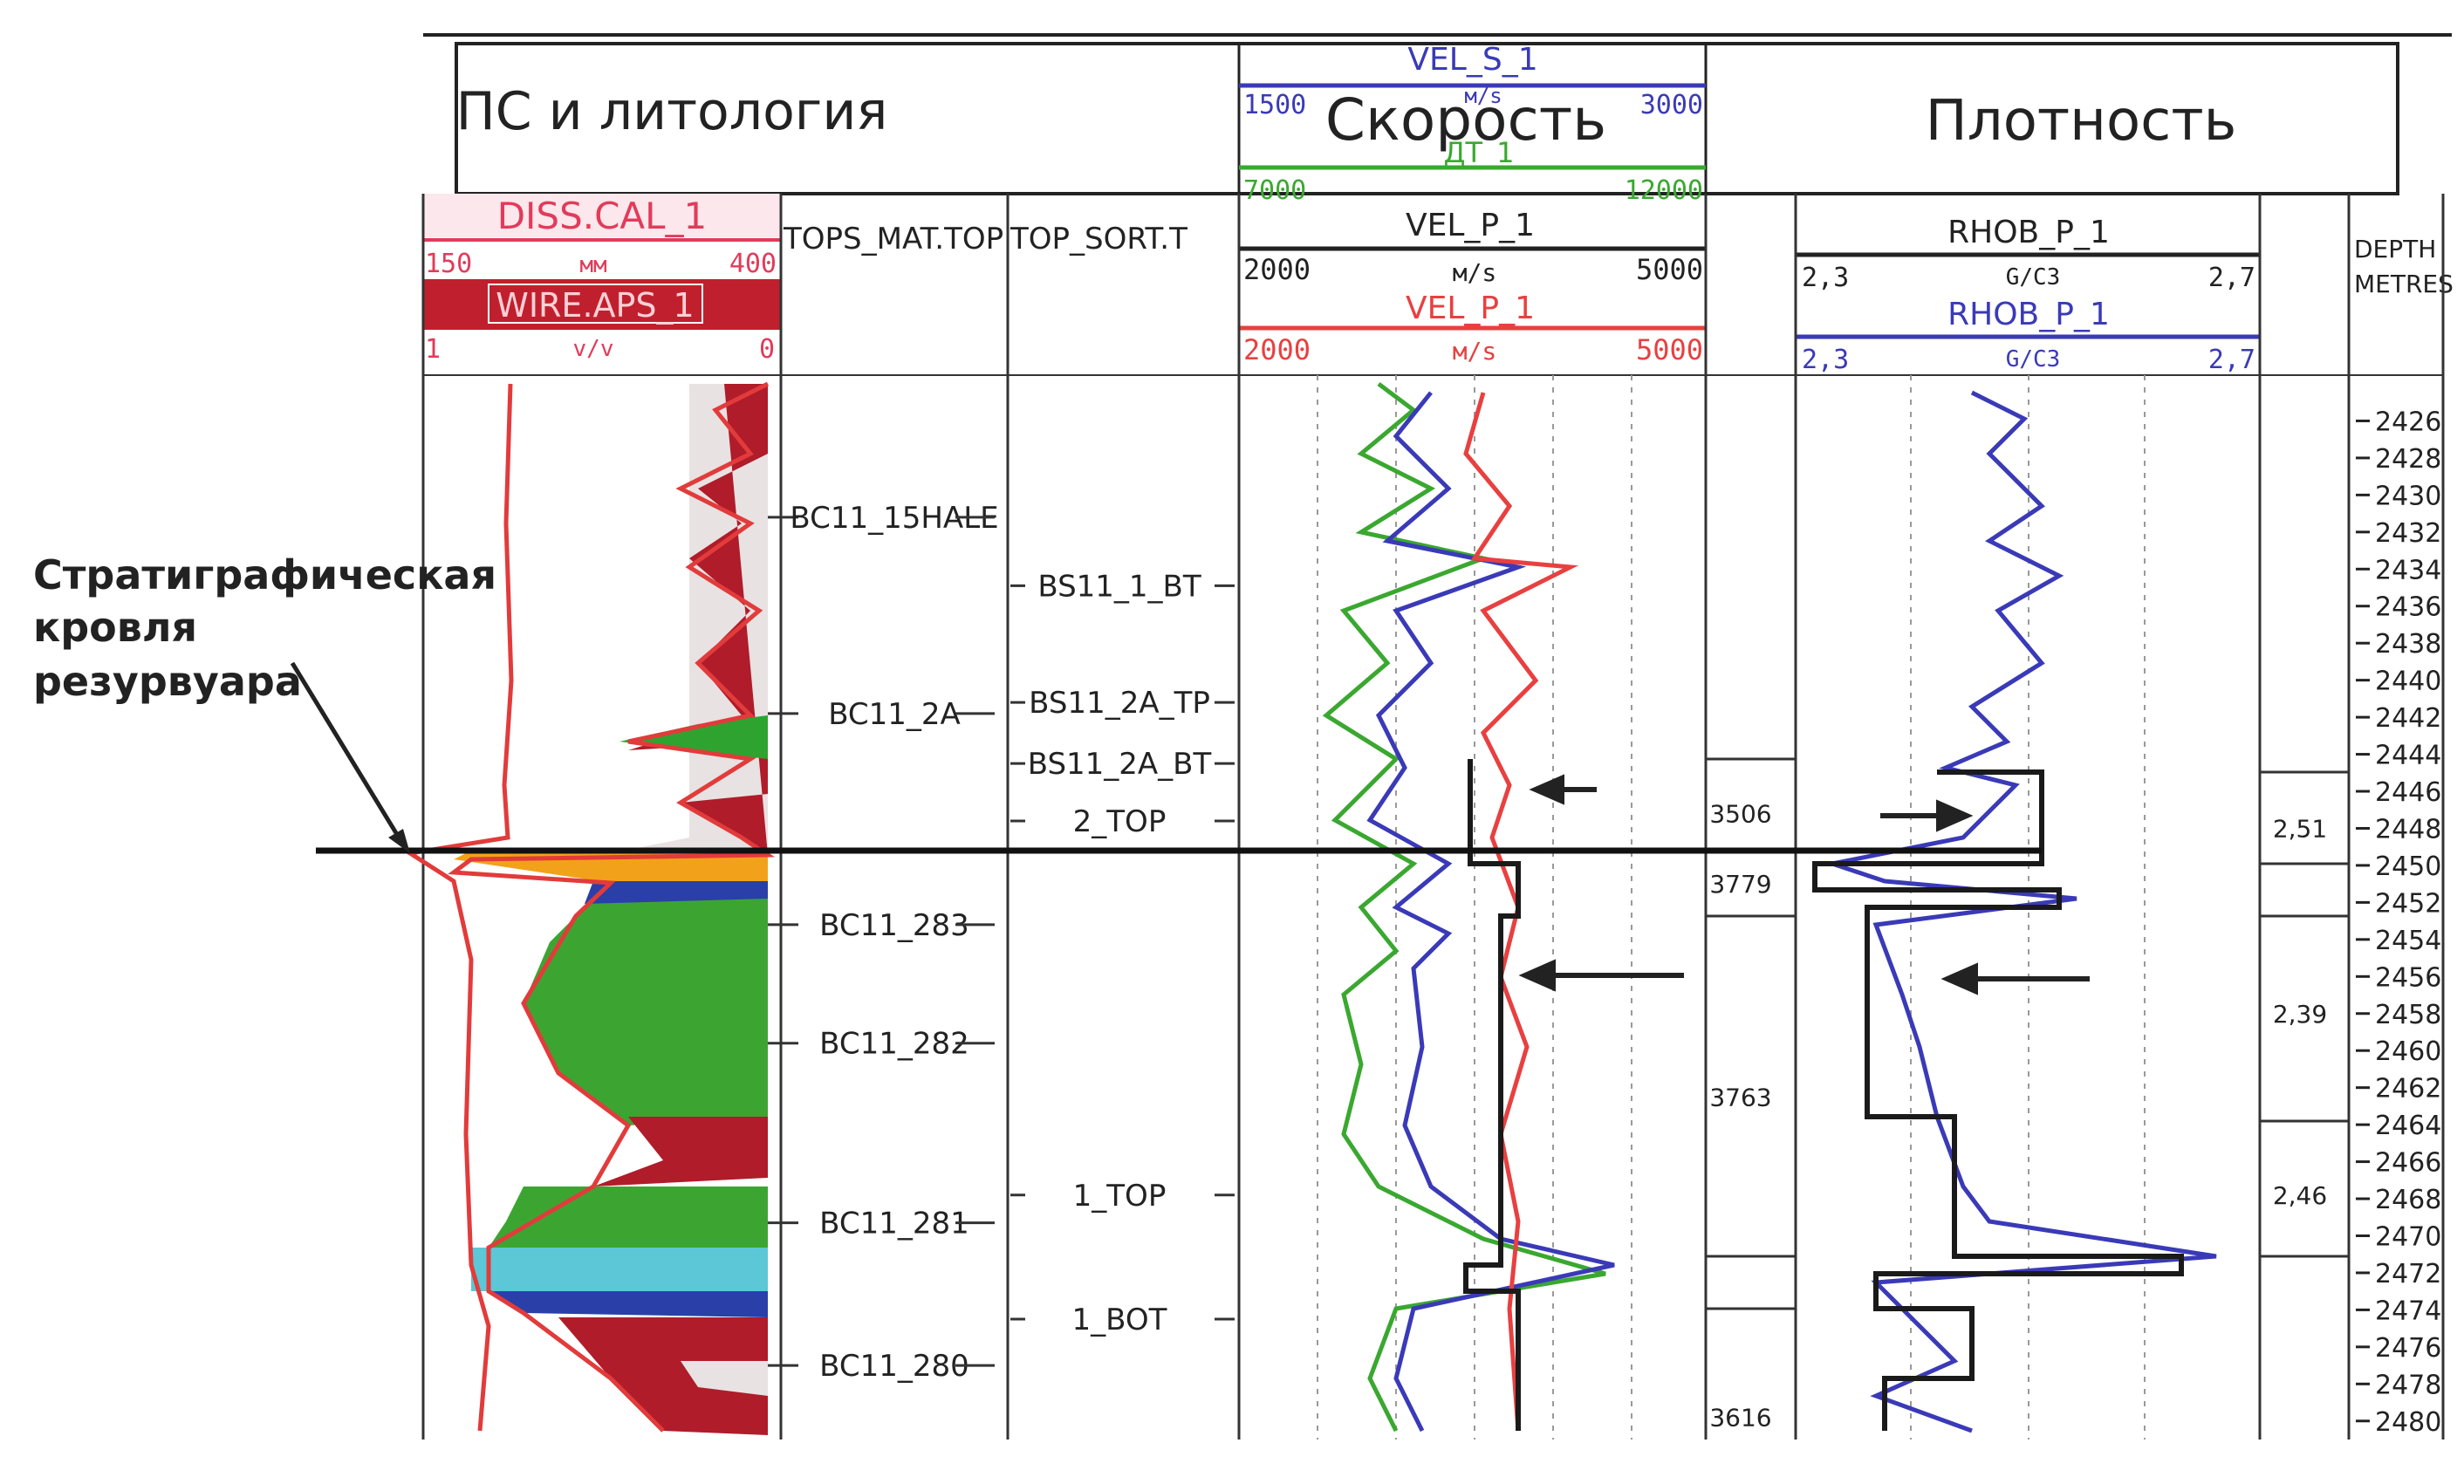 This screenshot has width=2464, height=1484. What do you see at coordinates (2408, 1015) in the screenshot?
I see `depth-tick-label: 2458` at bounding box center [2408, 1015].